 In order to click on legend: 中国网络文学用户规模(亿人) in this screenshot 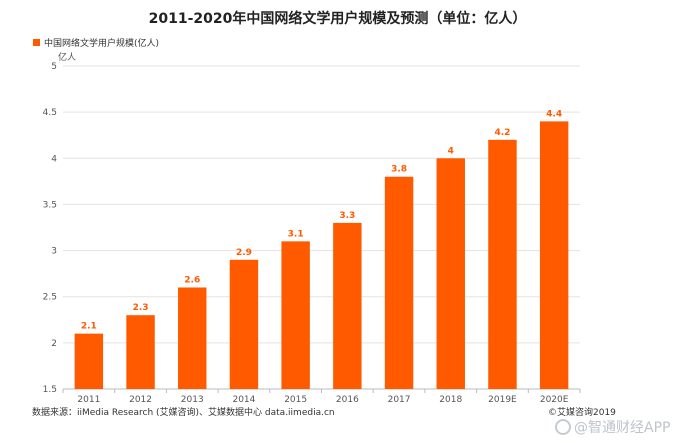, I will do `click(96, 42)`.